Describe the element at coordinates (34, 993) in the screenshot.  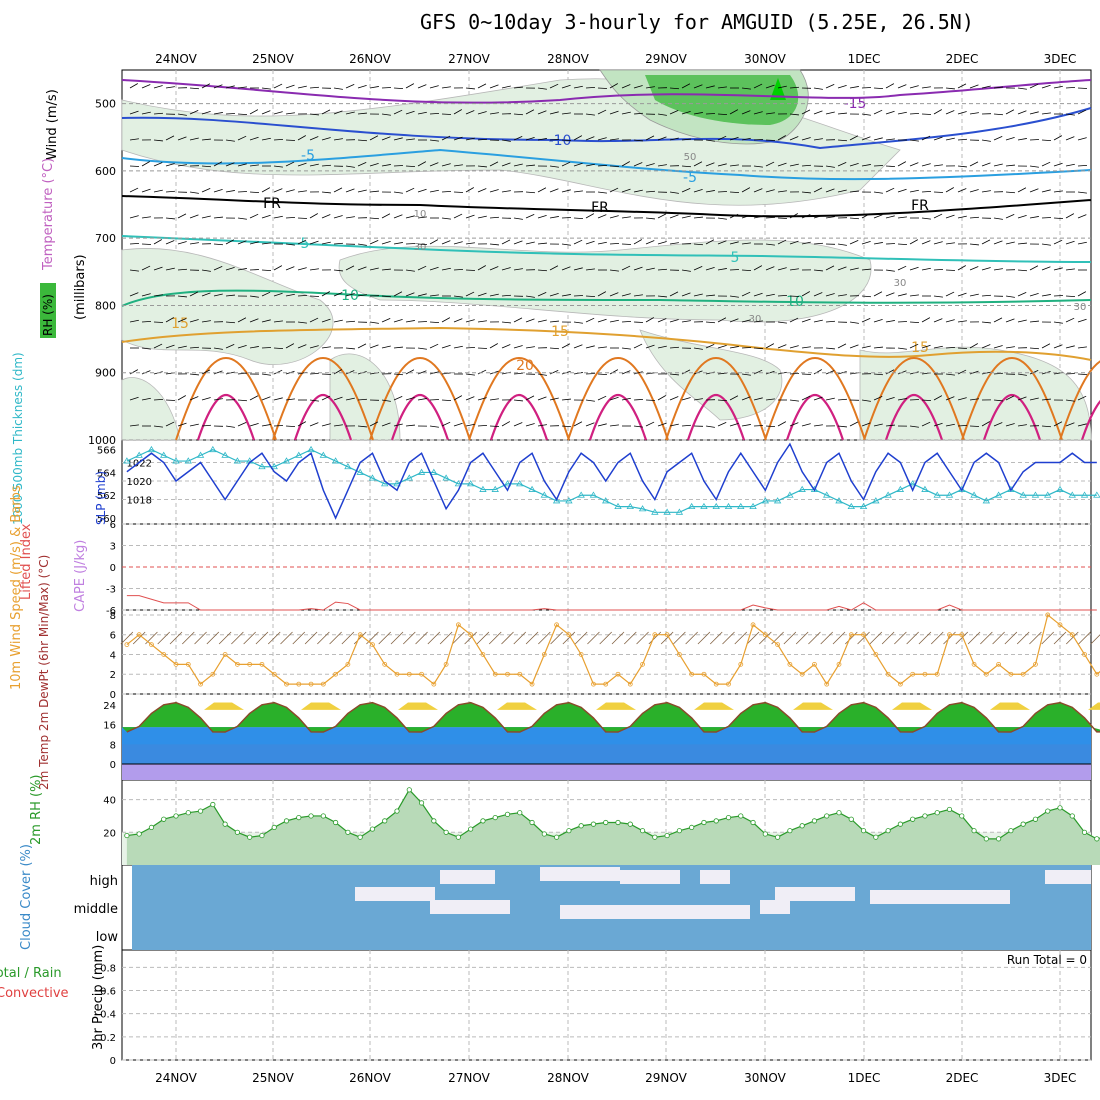
I see `ylabel-convective: Convective` at that location.